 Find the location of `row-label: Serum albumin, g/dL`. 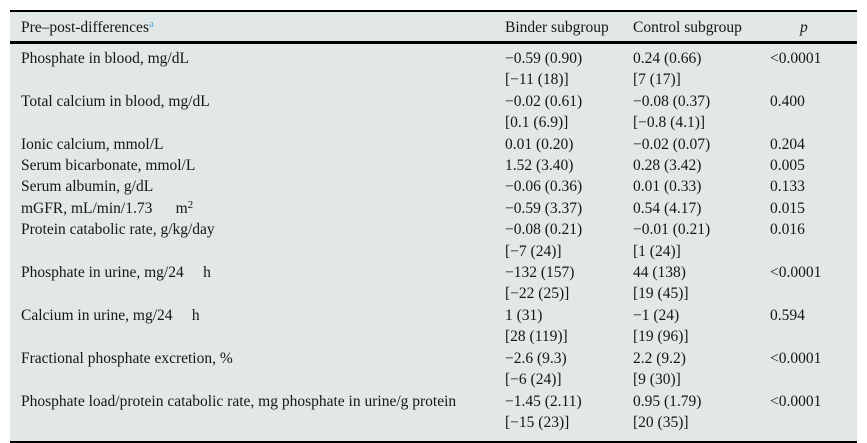

row-label: Serum albumin, g/dL is located at coordinates (87, 187).